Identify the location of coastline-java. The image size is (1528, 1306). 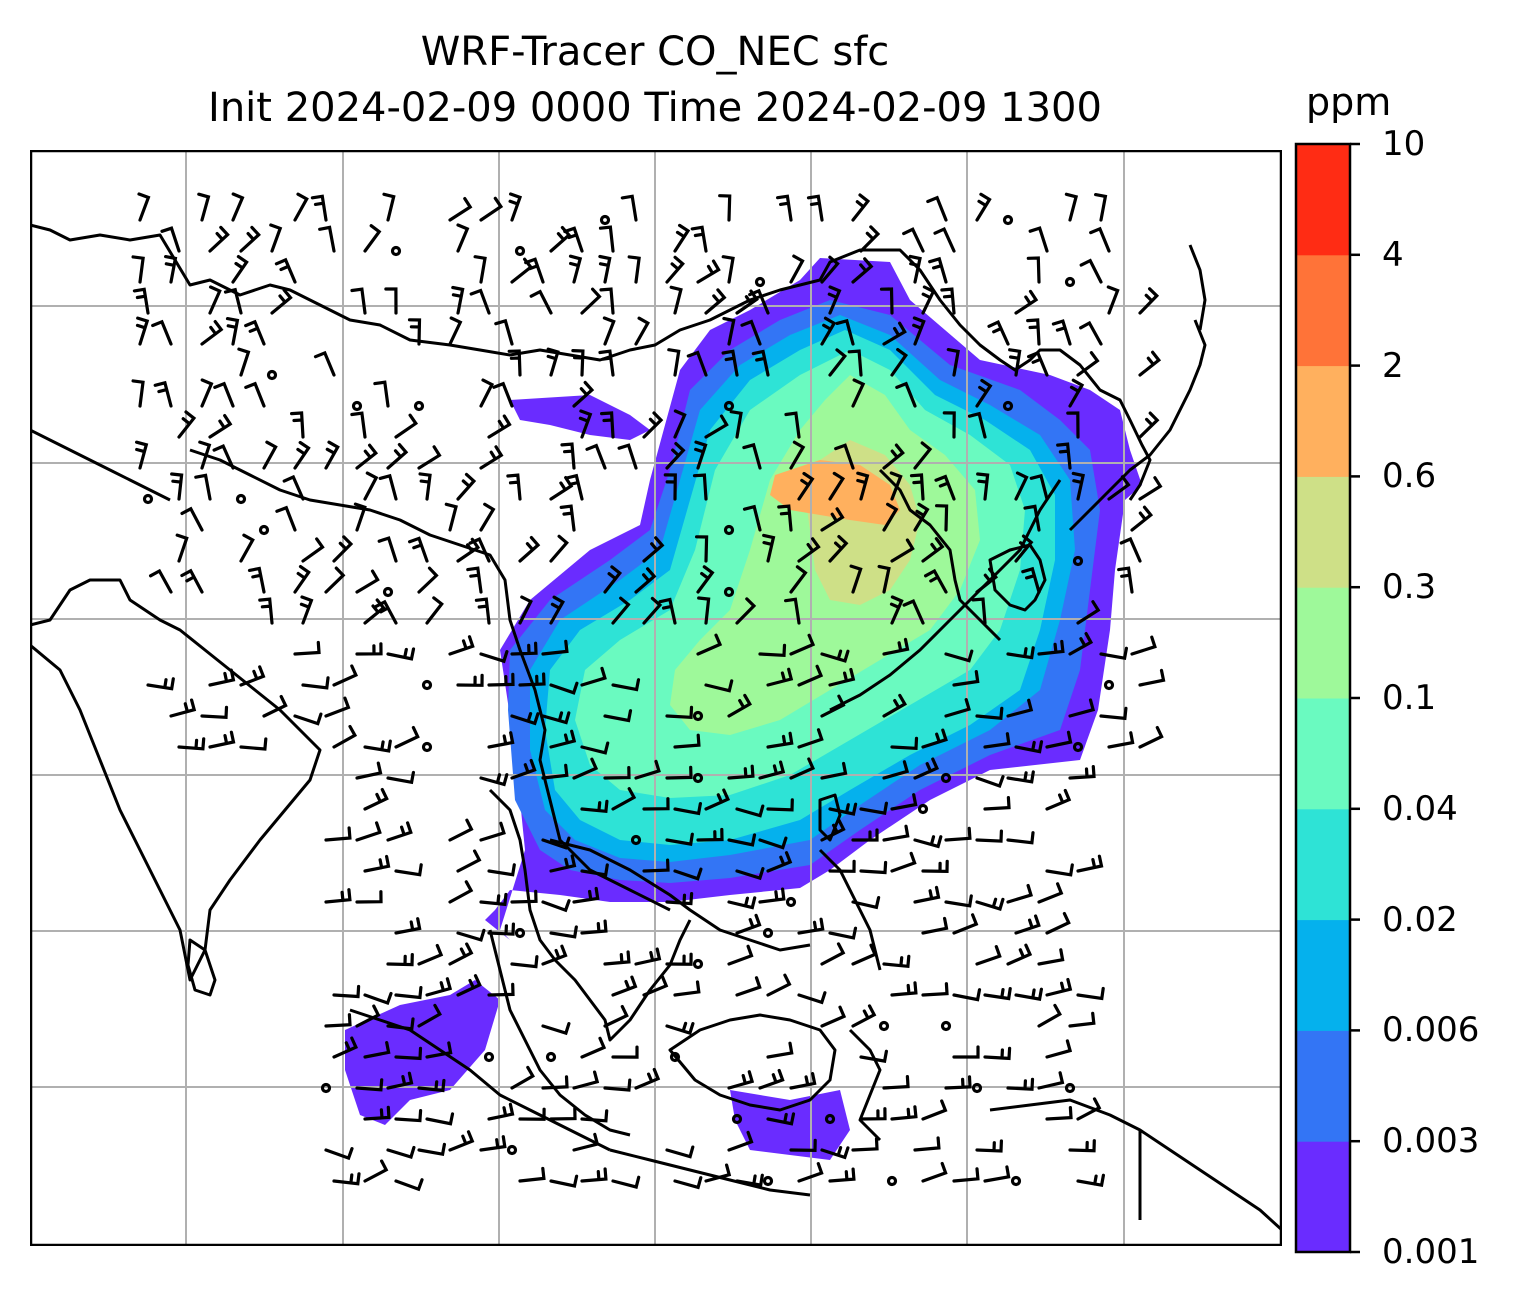
(710, 1172).